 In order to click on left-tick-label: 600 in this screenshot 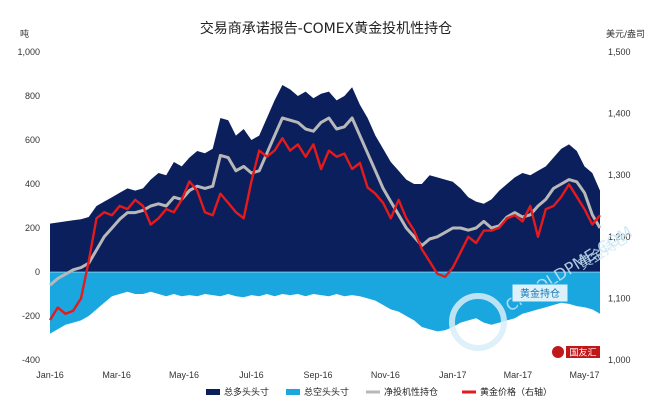, I will do `click(32, 140)`.